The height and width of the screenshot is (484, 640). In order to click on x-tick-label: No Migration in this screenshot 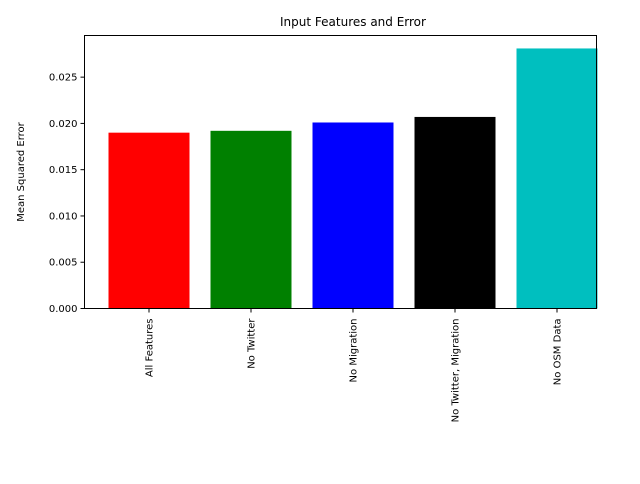, I will do `click(354, 351)`.